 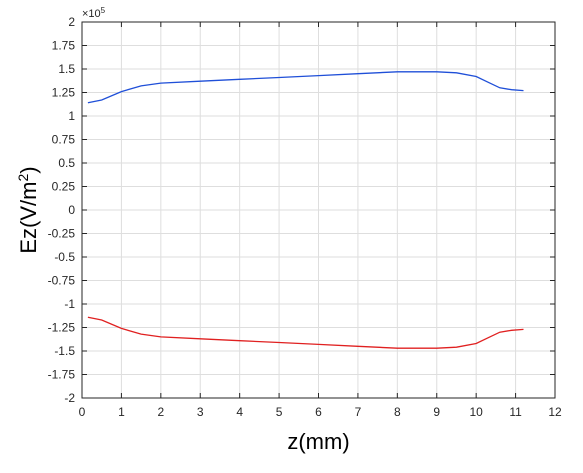 I want to click on y-tick-label: -0.25, so click(x=62, y=234).